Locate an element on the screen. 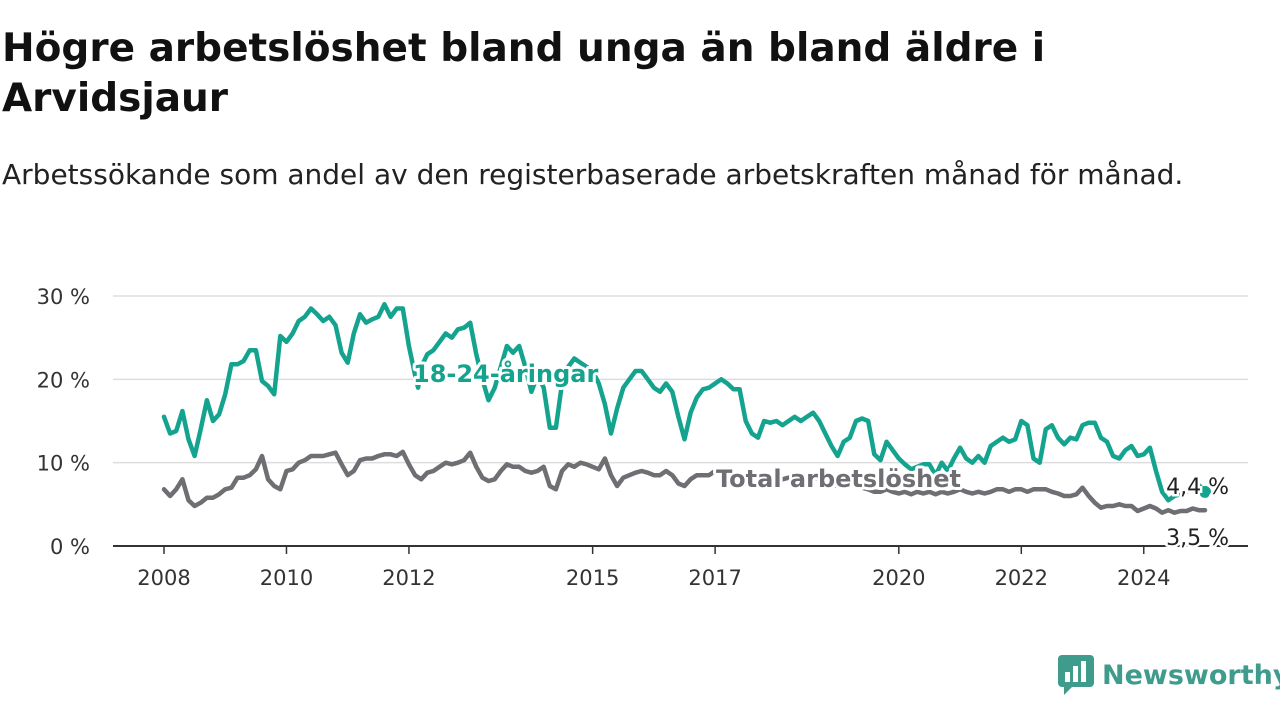 This screenshot has height=720, width=1280. y-axis: 0 % 10 % 20 % 30 % is located at coordinates (63, 422).